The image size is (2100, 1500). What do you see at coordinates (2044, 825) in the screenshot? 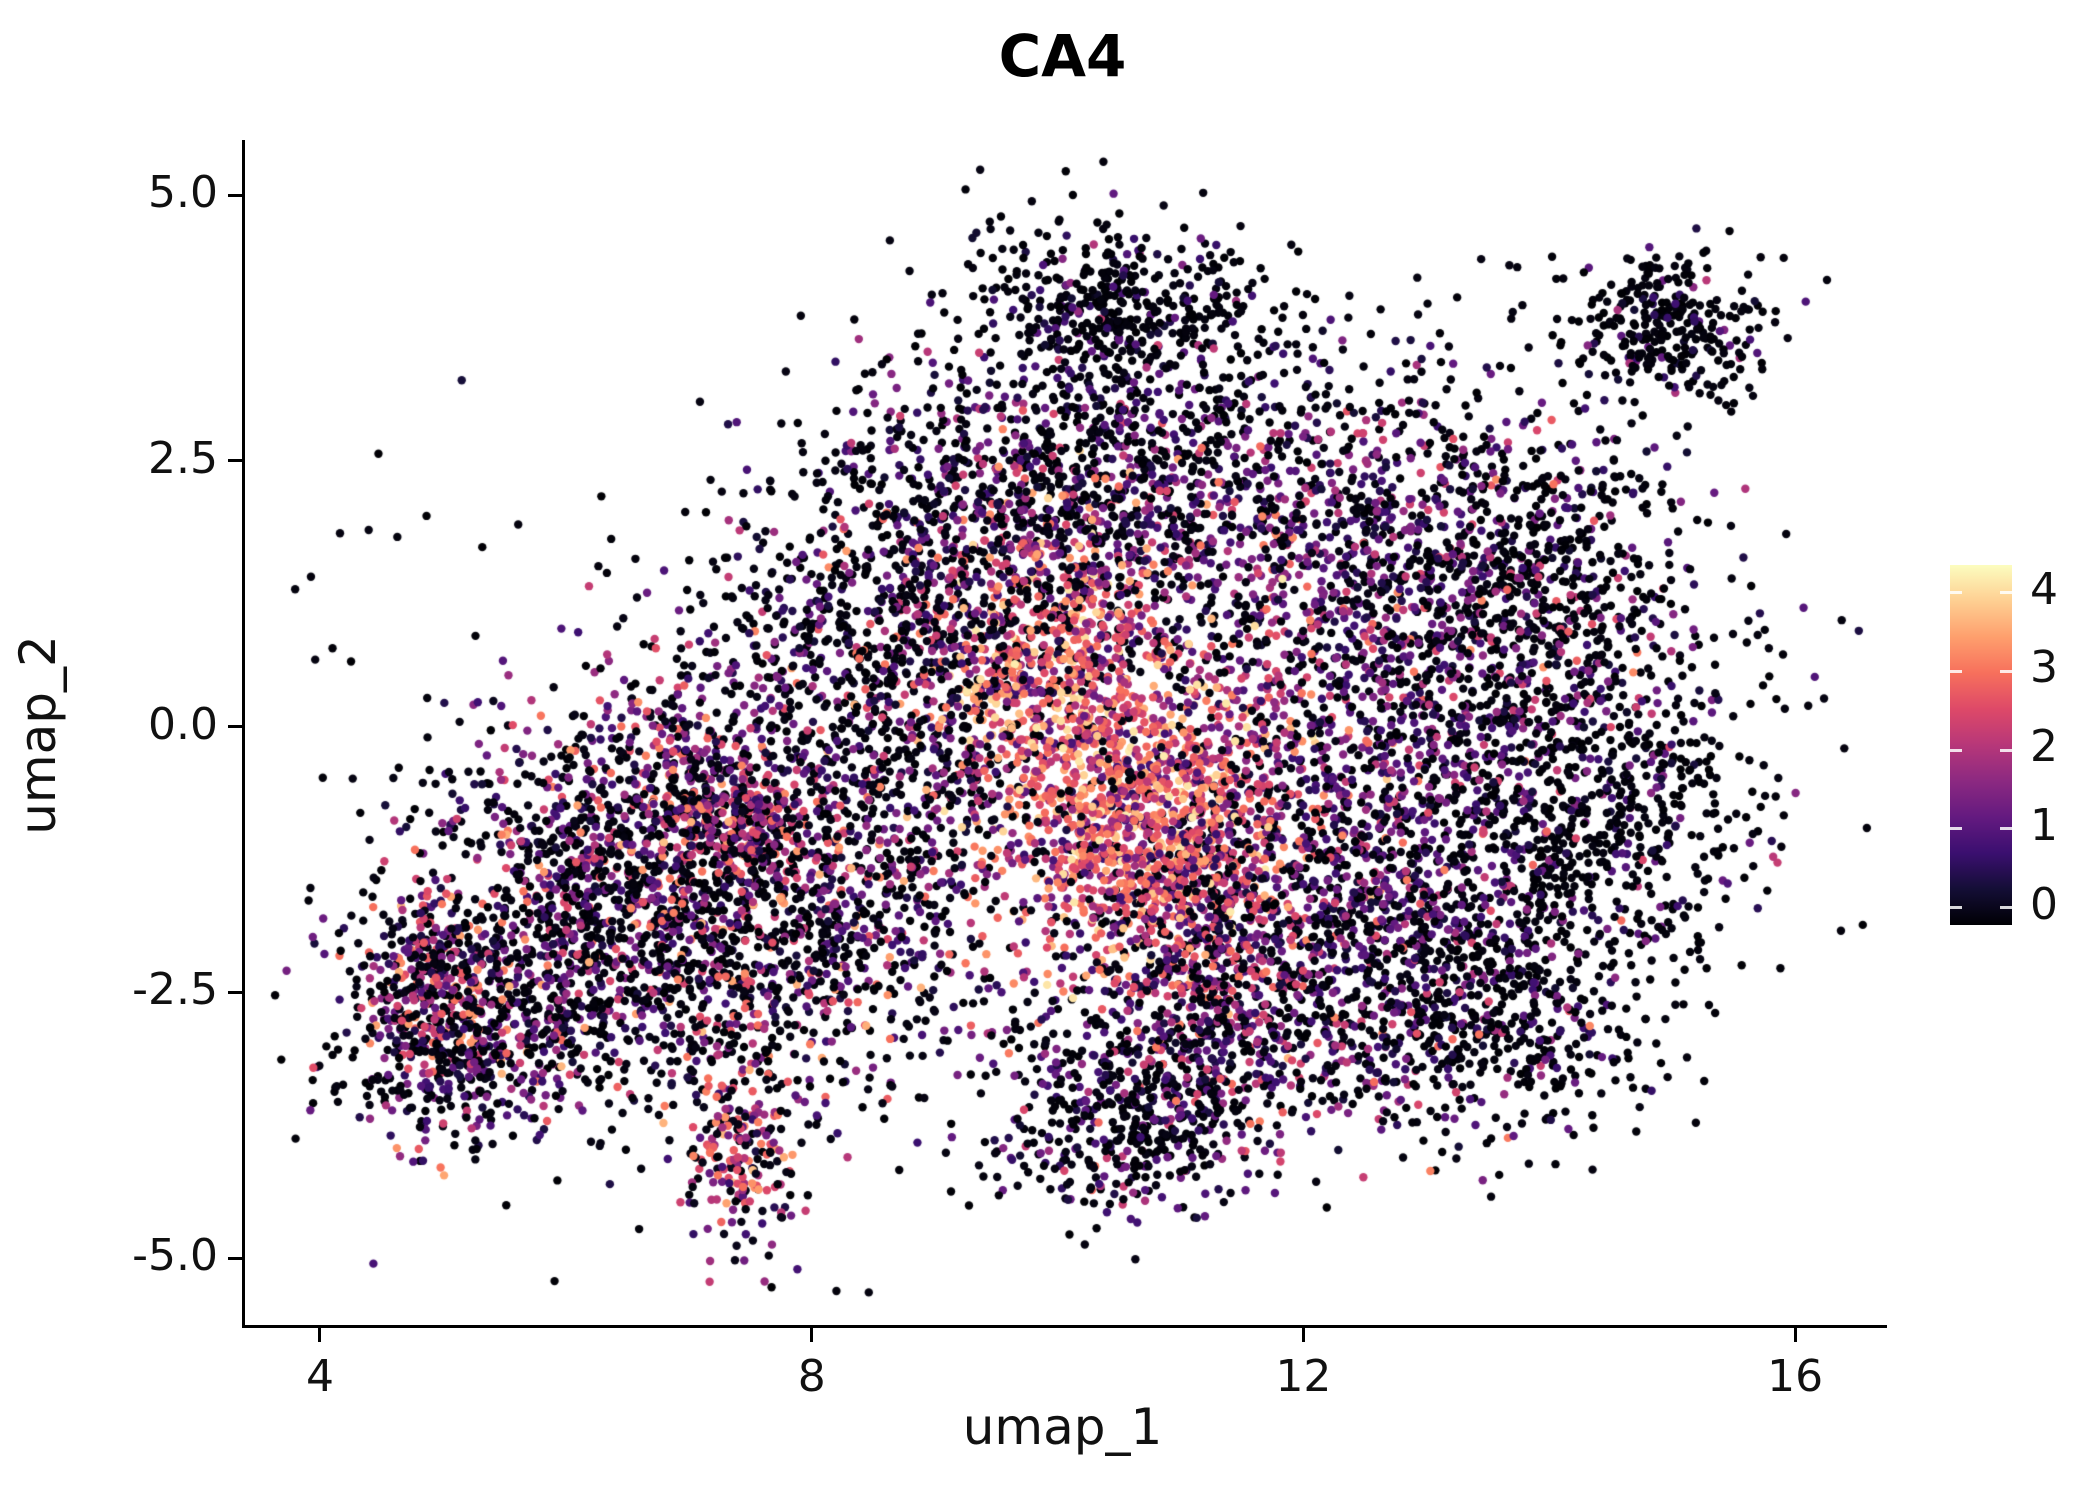
I see `colorbar-tick-label: 1` at bounding box center [2044, 825].